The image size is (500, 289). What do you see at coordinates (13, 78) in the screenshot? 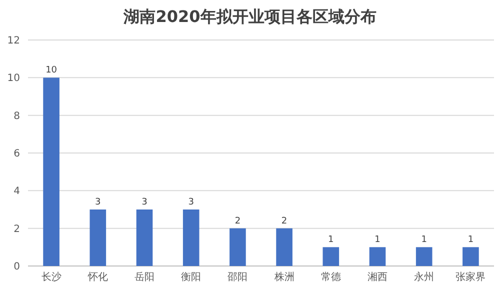
I see `y-tick-label: 10` at bounding box center [13, 78].